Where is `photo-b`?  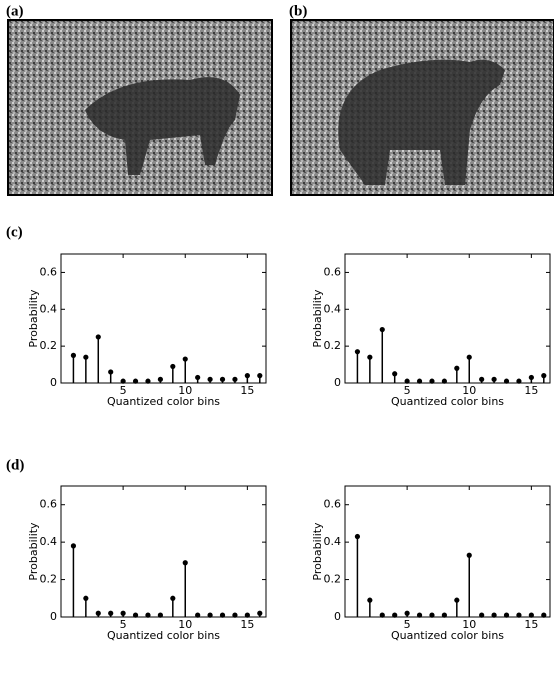 photo-b is located at coordinates (422, 107).